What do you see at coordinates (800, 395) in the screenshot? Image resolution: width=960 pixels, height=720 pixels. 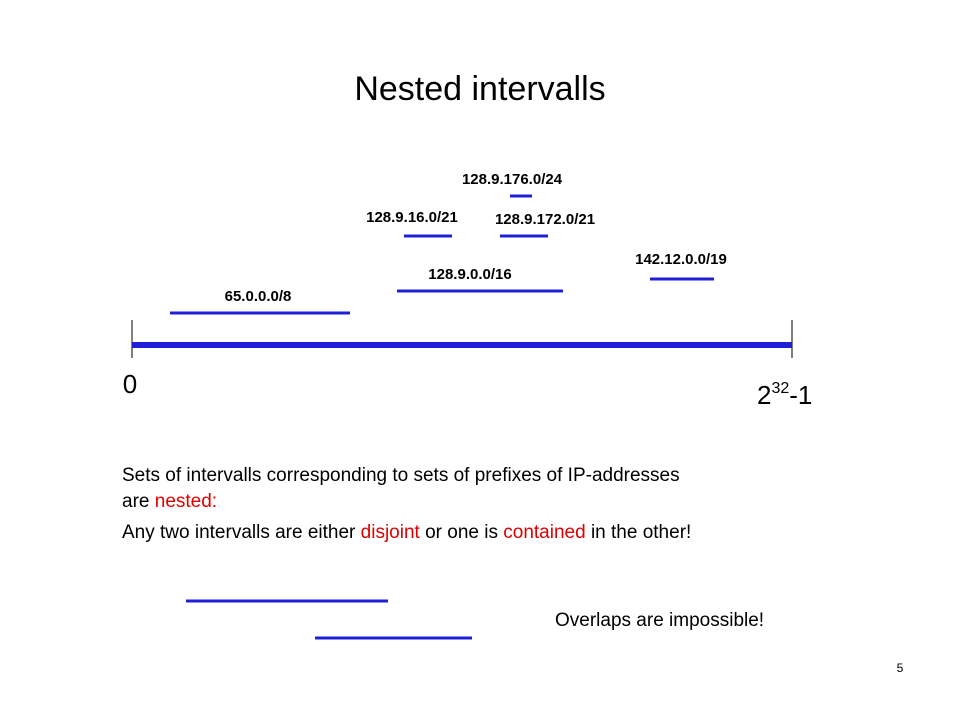 I see `axis-end-suffix: -1` at bounding box center [800, 395].